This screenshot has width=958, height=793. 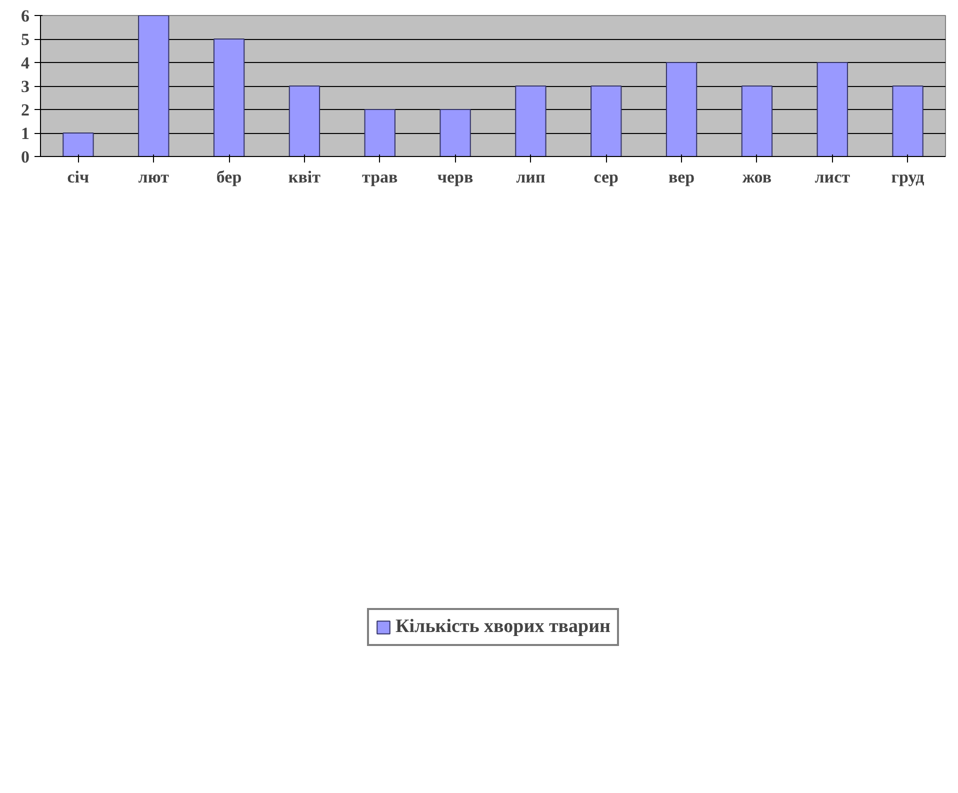 I want to click on y-tick-label: 4, so click(x=25, y=63).